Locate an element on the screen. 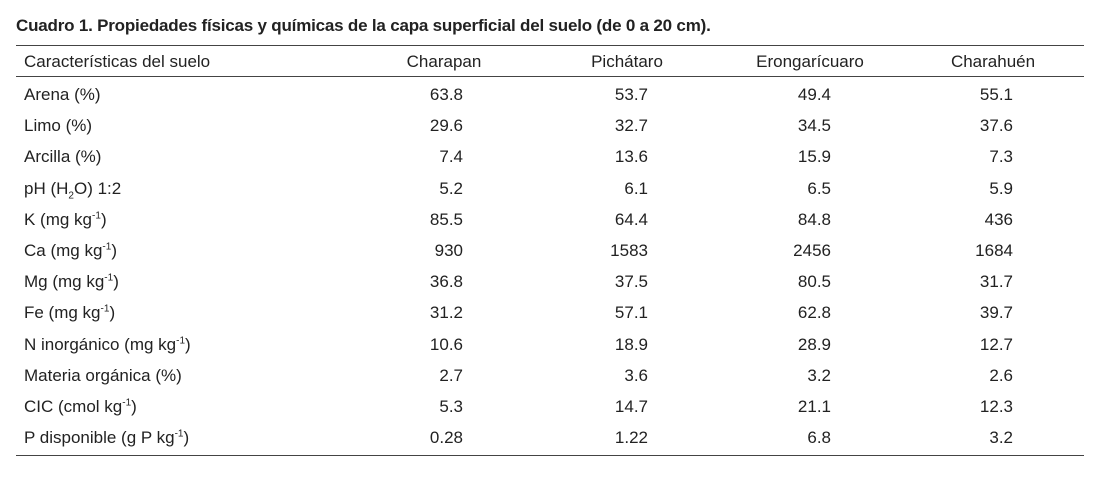 The image size is (1115, 484). value-cell: 64.4 is located at coordinates (631, 219).